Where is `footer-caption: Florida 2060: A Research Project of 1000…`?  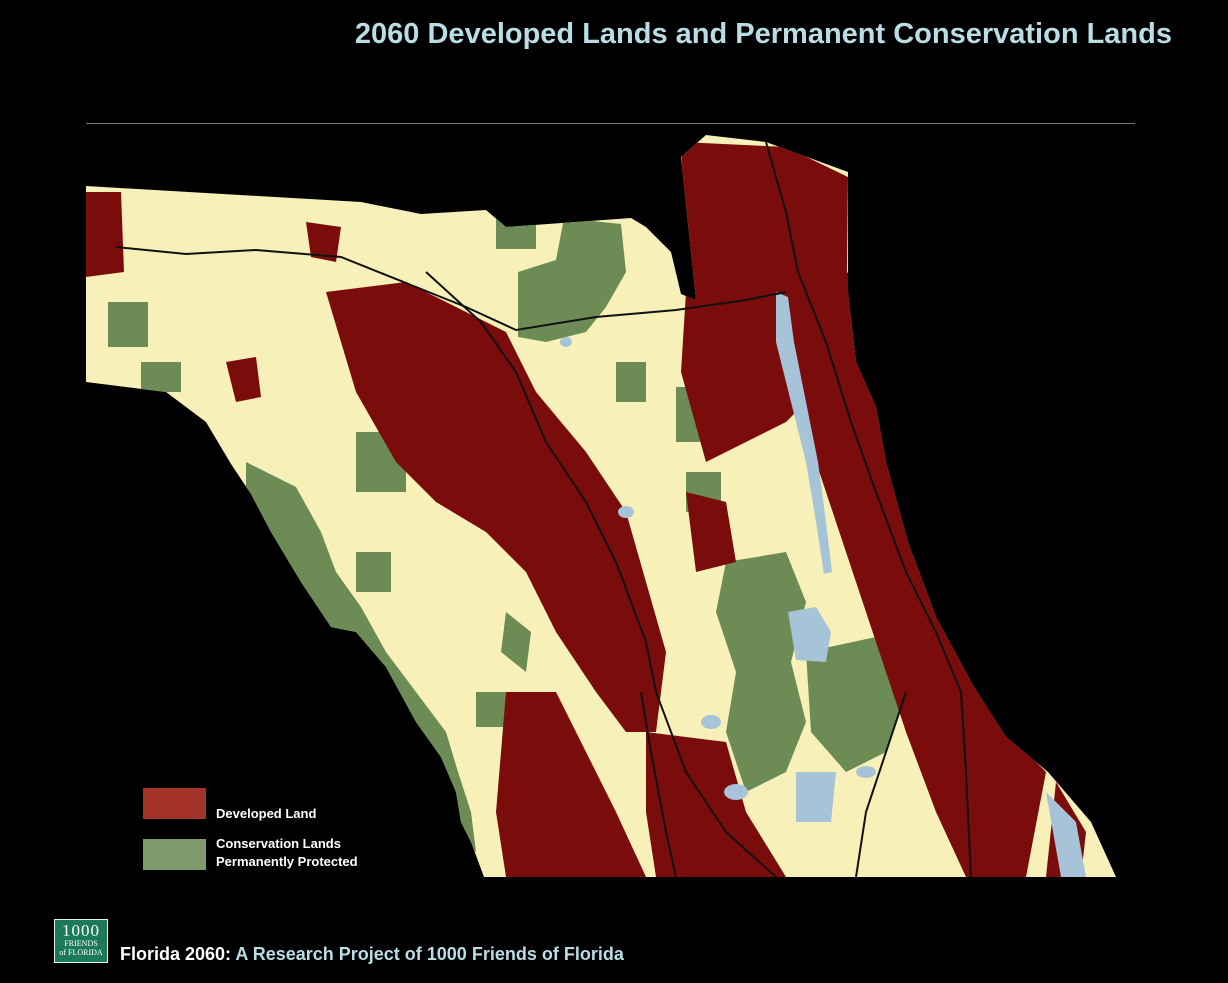
footer-caption: Florida 2060: A Research Project of 1000… is located at coordinates (372, 954).